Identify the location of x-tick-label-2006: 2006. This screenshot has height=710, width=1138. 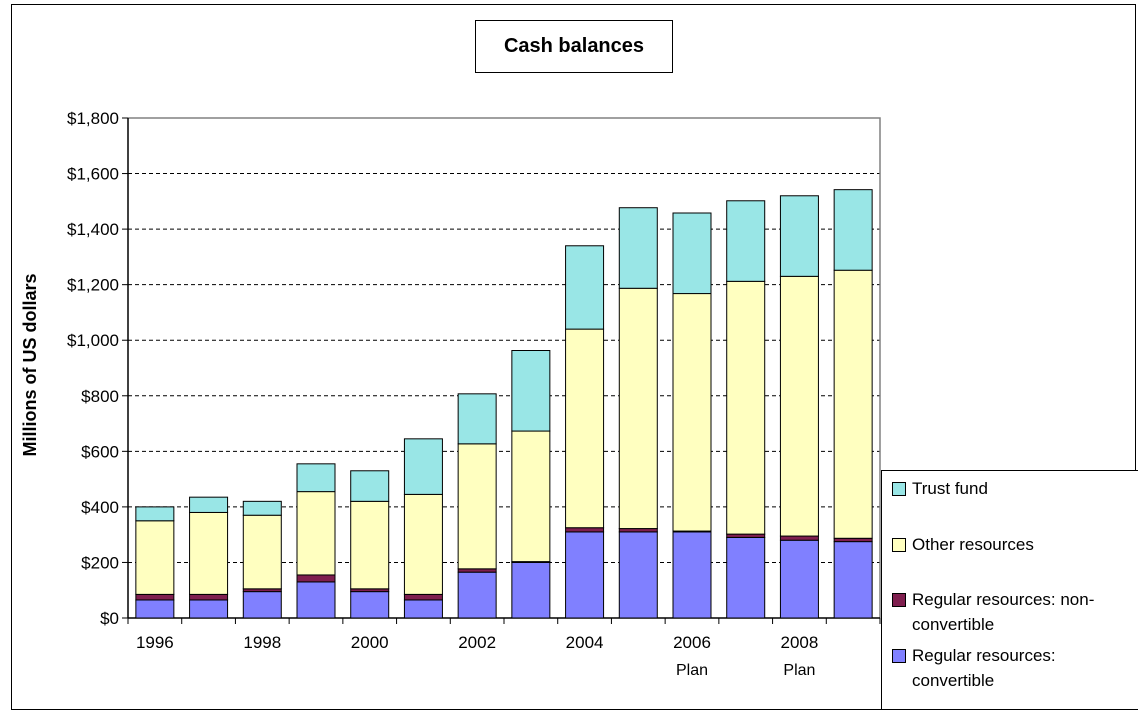
(692, 642).